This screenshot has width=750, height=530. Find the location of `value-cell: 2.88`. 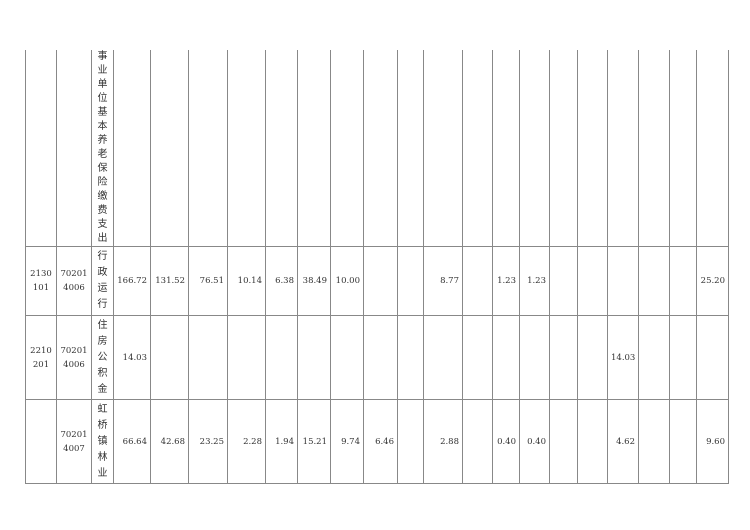

value-cell: 2.88 is located at coordinates (443, 441).